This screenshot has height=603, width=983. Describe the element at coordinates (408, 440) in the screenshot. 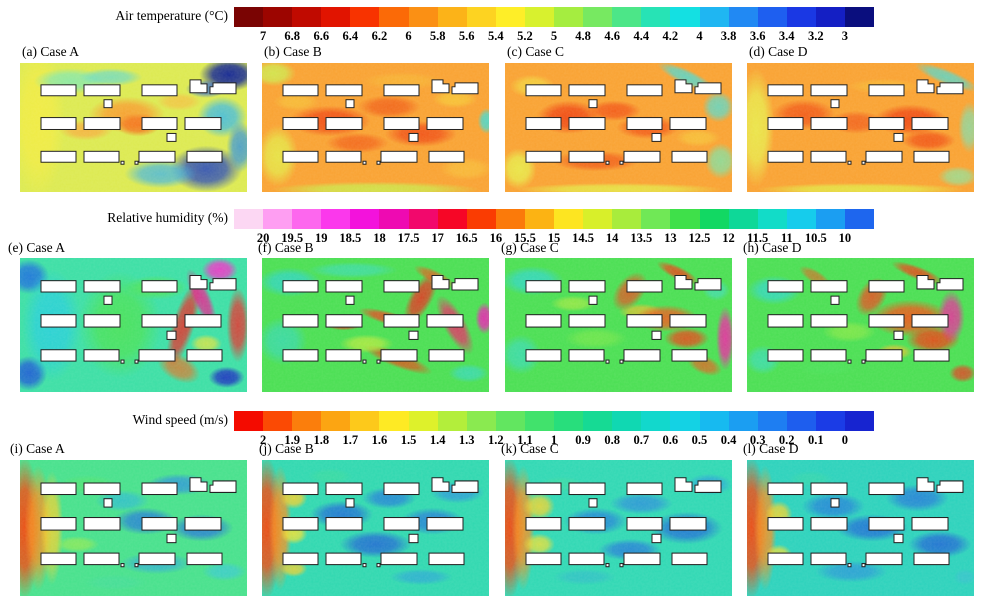

I see `colorbar-tick-label: 1.5` at that location.